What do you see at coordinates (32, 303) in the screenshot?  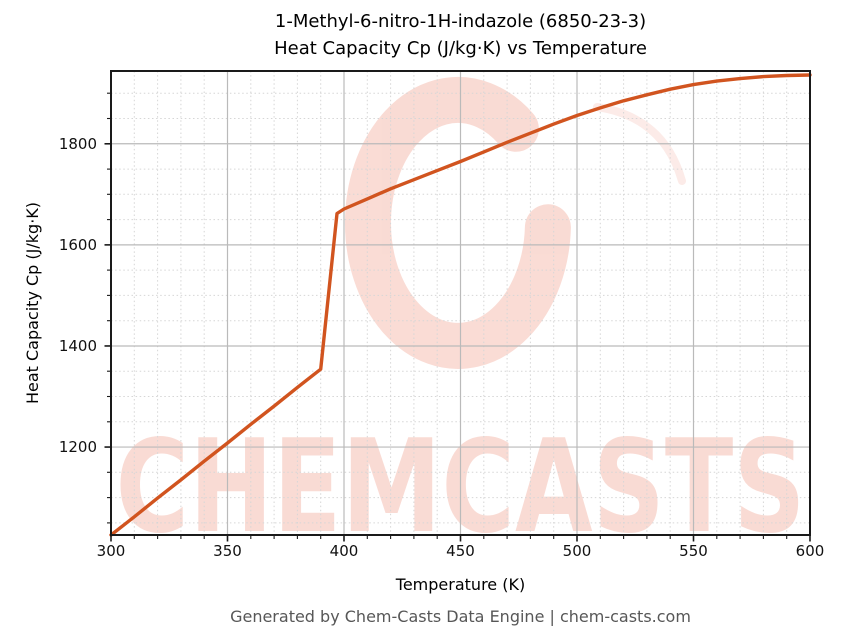 I see `y-axis-label: Heat Capacity Cp (J/kg·K)` at bounding box center [32, 303].